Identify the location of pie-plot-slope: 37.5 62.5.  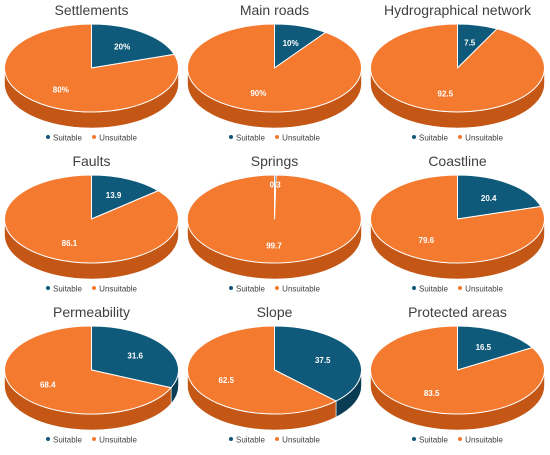
(274, 378).